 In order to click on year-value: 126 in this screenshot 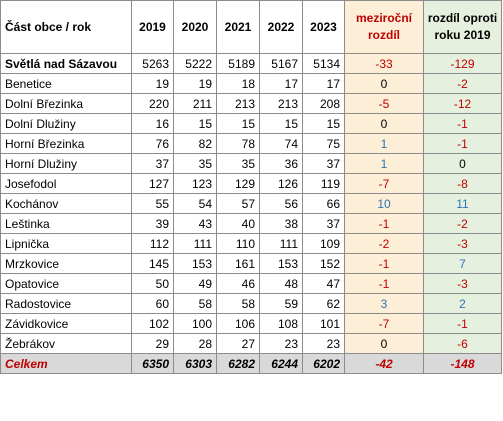, I will do `click(281, 183)`.